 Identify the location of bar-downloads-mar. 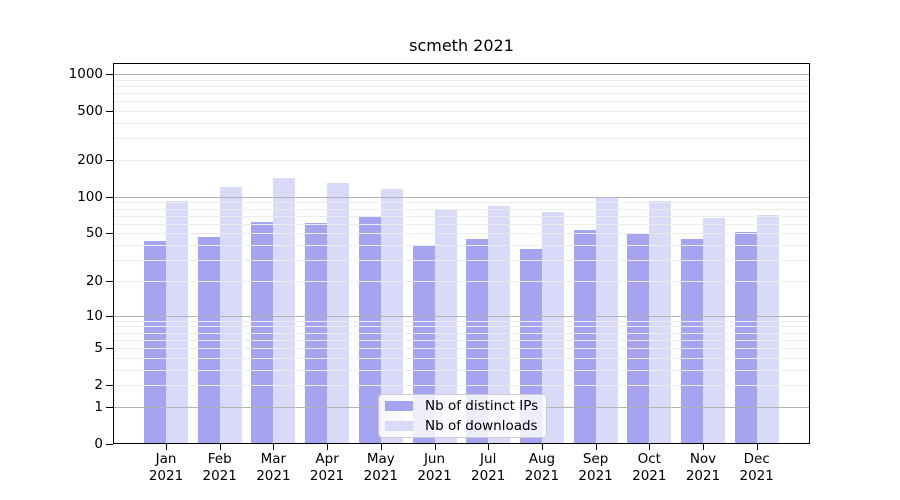
(284, 310).